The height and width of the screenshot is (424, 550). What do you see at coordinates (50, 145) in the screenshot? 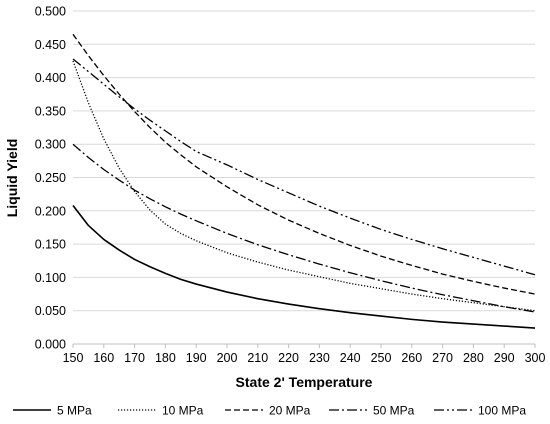
I see `y-tick-label: 0.300` at bounding box center [50, 145].